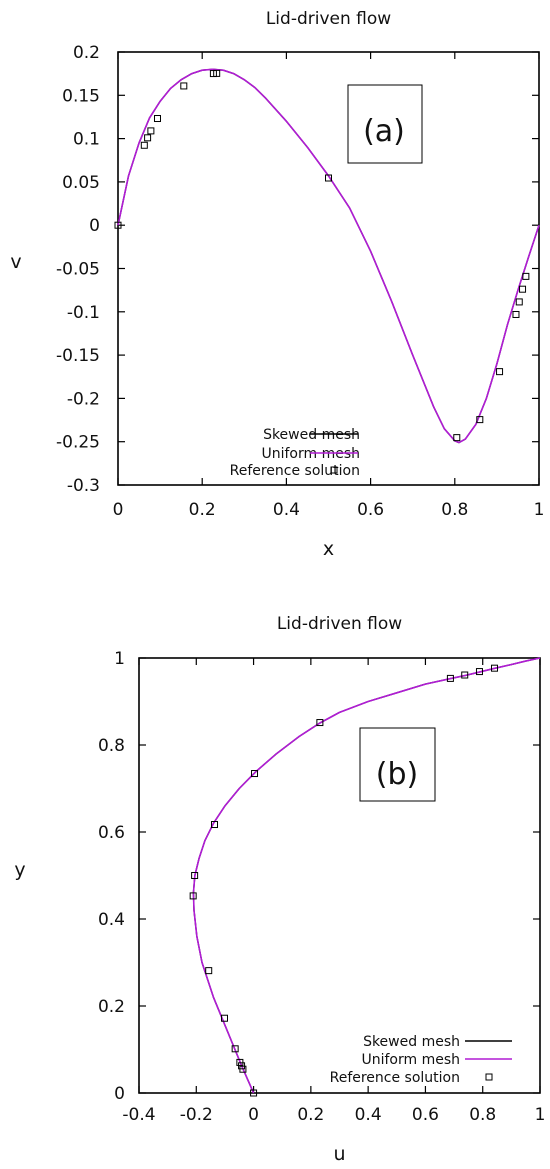 Image resolution: width=550 pixels, height=1169 pixels. What do you see at coordinates (384, 131) in the screenshot?
I see `panel-label: (a)` at bounding box center [384, 131].